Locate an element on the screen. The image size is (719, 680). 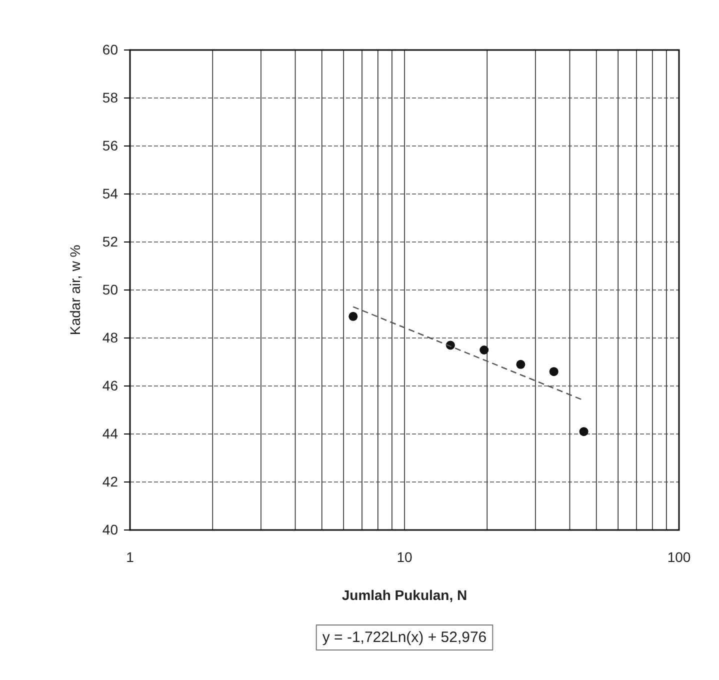
y-tick-label: 46 is located at coordinates (110, 385).